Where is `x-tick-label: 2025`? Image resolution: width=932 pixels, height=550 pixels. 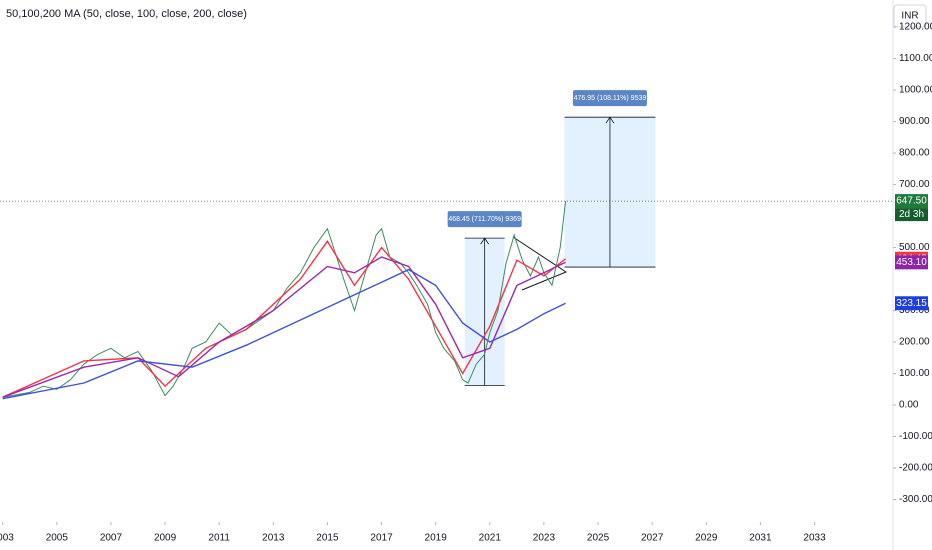 x-tick-label: 2025 is located at coordinates (598, 538).